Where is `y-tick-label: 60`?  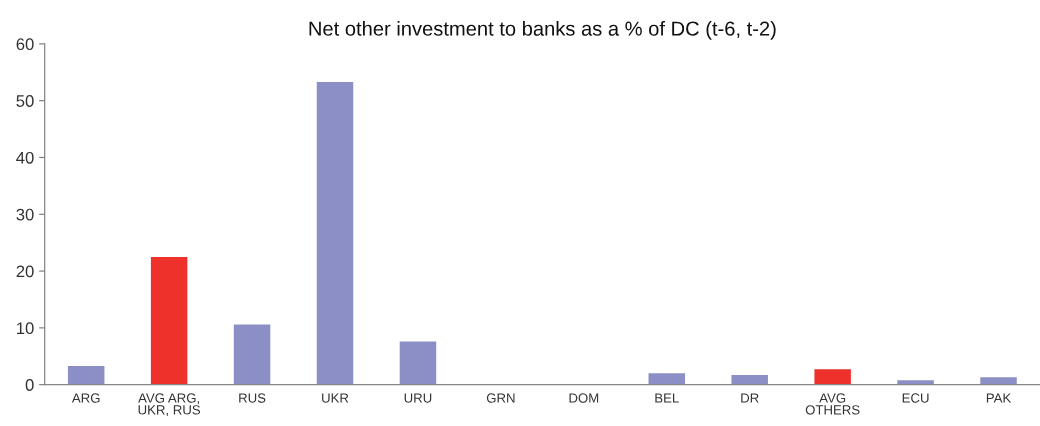 y-tick-label: 60 is located at coordinates (25, 44).